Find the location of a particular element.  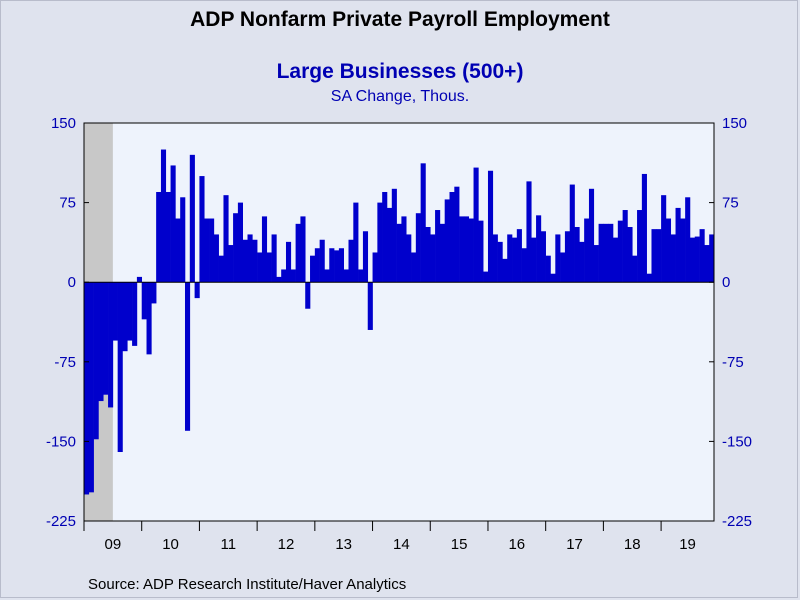

y-tick-label-left: -75 is located at coordinates (65, 362).